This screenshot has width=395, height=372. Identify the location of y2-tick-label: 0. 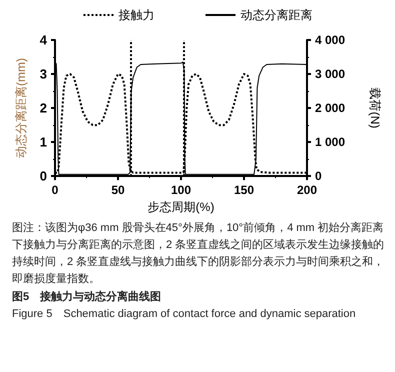
(318, 176).